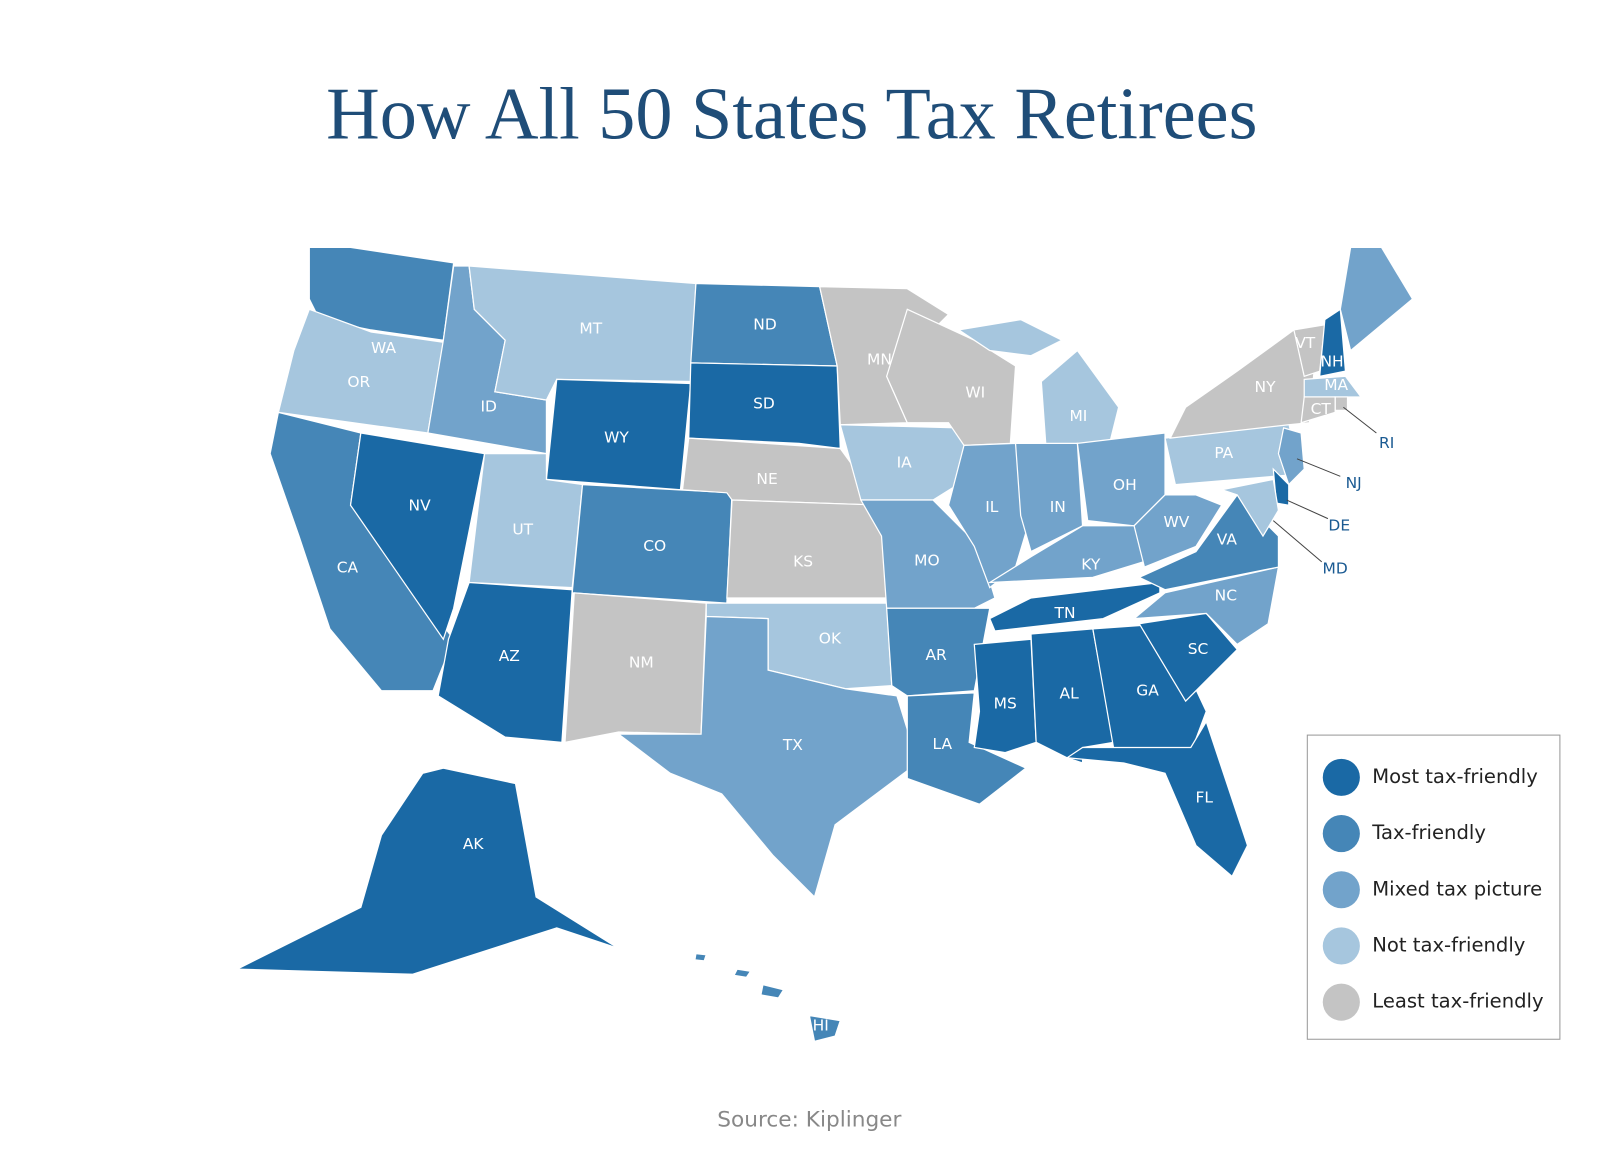  What do you see at coordinates (1305, 343) in the screenshot?
I see `state-label: VT` at bounding box center [1305, 343].